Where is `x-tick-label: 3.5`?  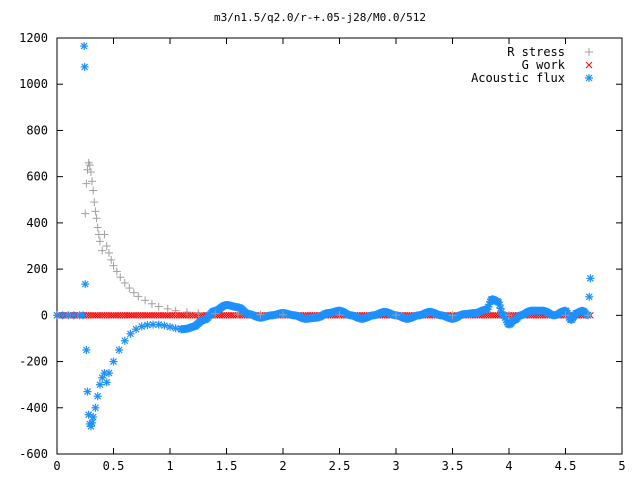
x-tick-label: 3.5 is located at coordinates (453, 466).